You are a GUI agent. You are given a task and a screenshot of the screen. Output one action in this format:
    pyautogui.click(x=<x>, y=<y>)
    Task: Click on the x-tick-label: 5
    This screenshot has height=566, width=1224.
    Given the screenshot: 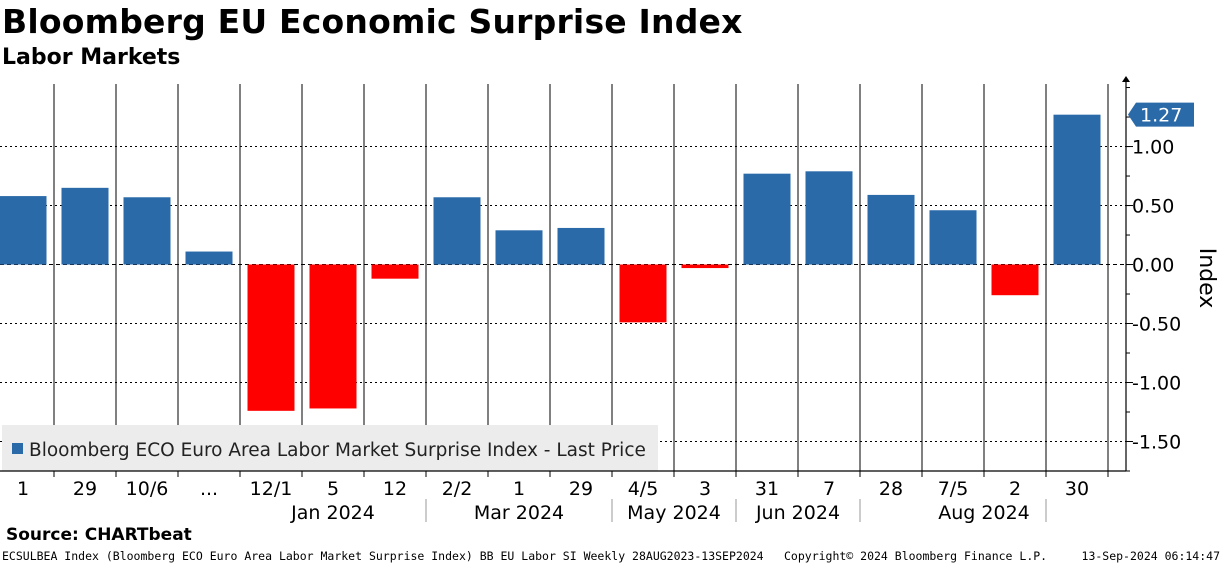 What is the action you would take?
    pyautogui.click(x=333, y=489)
    